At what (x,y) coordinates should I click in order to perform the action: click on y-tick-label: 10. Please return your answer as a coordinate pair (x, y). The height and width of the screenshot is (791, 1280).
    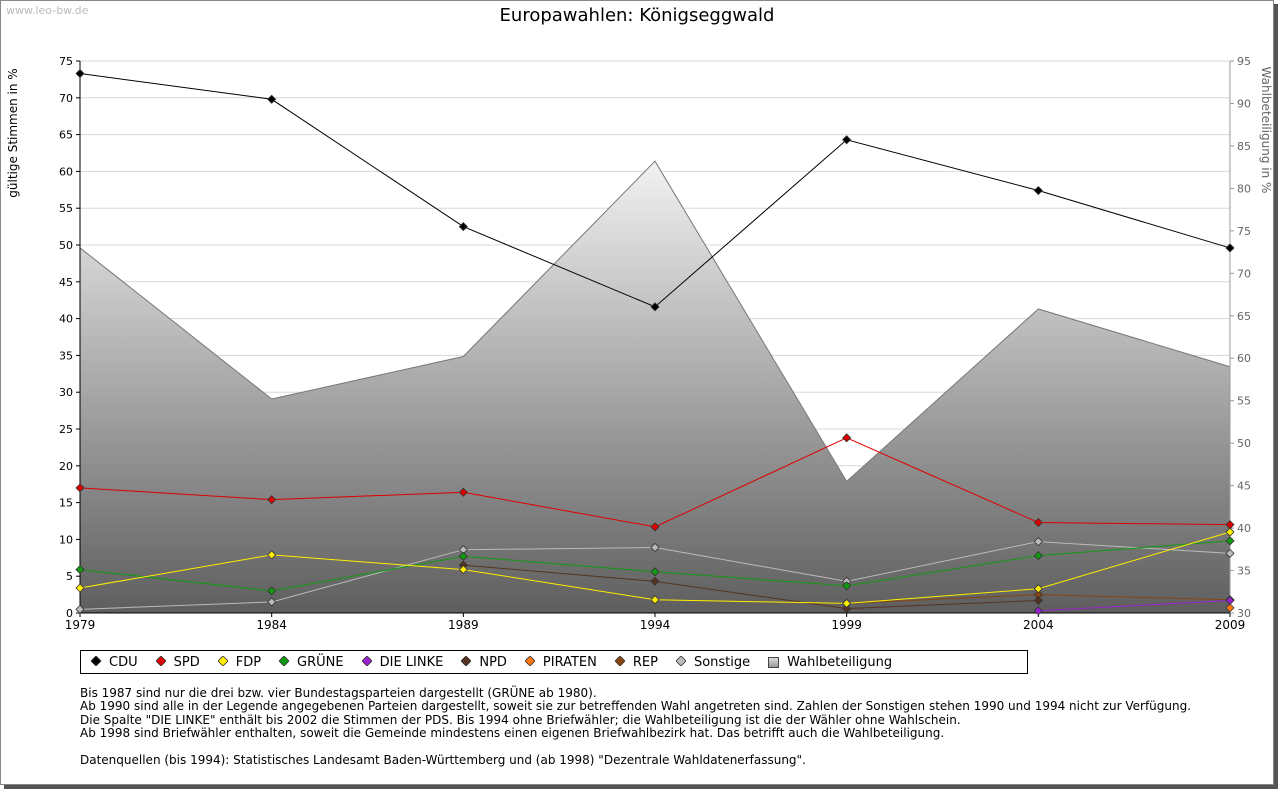
    Looking at the image, I should click on (66, 539).